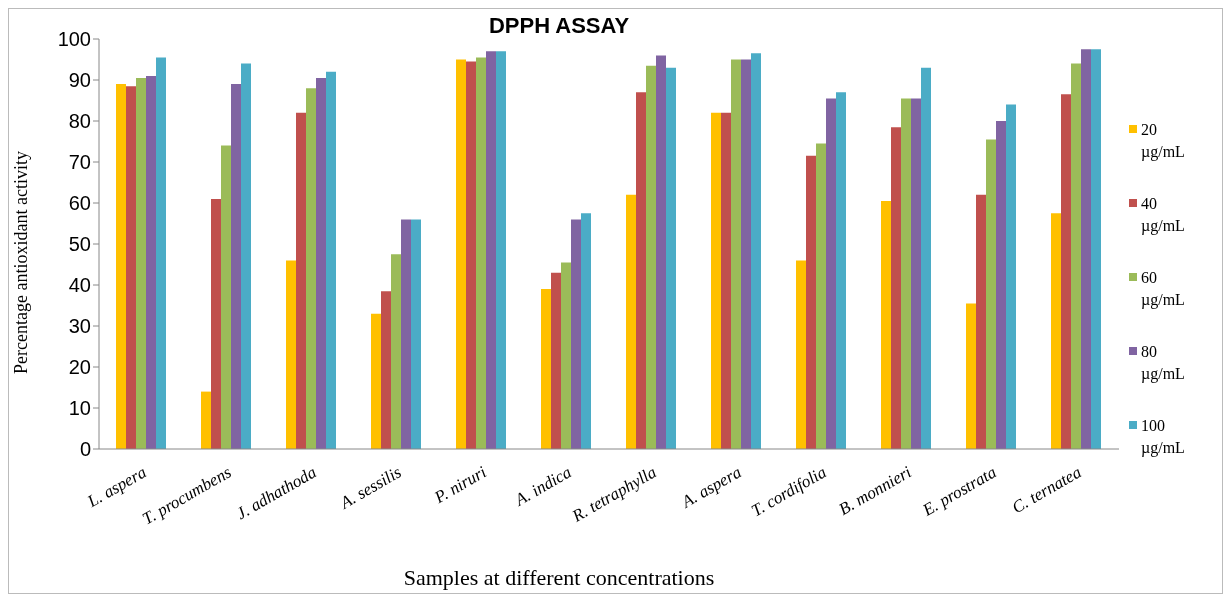 The width and height of the screenshot is (1231, 600). Describe the element at coordinates (1163, 289) in the screenshot. I see `legend-label: 60 µg/mL` at that location.